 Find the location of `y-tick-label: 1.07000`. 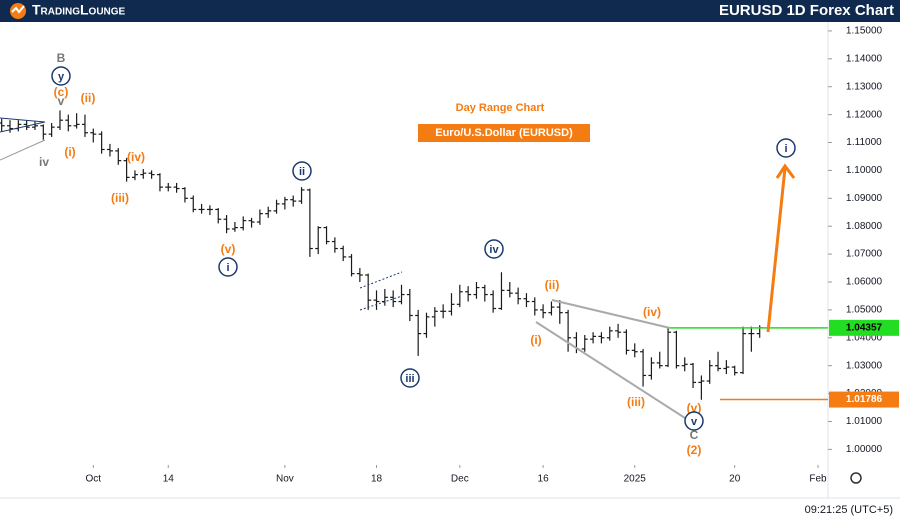

y-tick-label: 1.07000 is located at coordinates (864, 254).